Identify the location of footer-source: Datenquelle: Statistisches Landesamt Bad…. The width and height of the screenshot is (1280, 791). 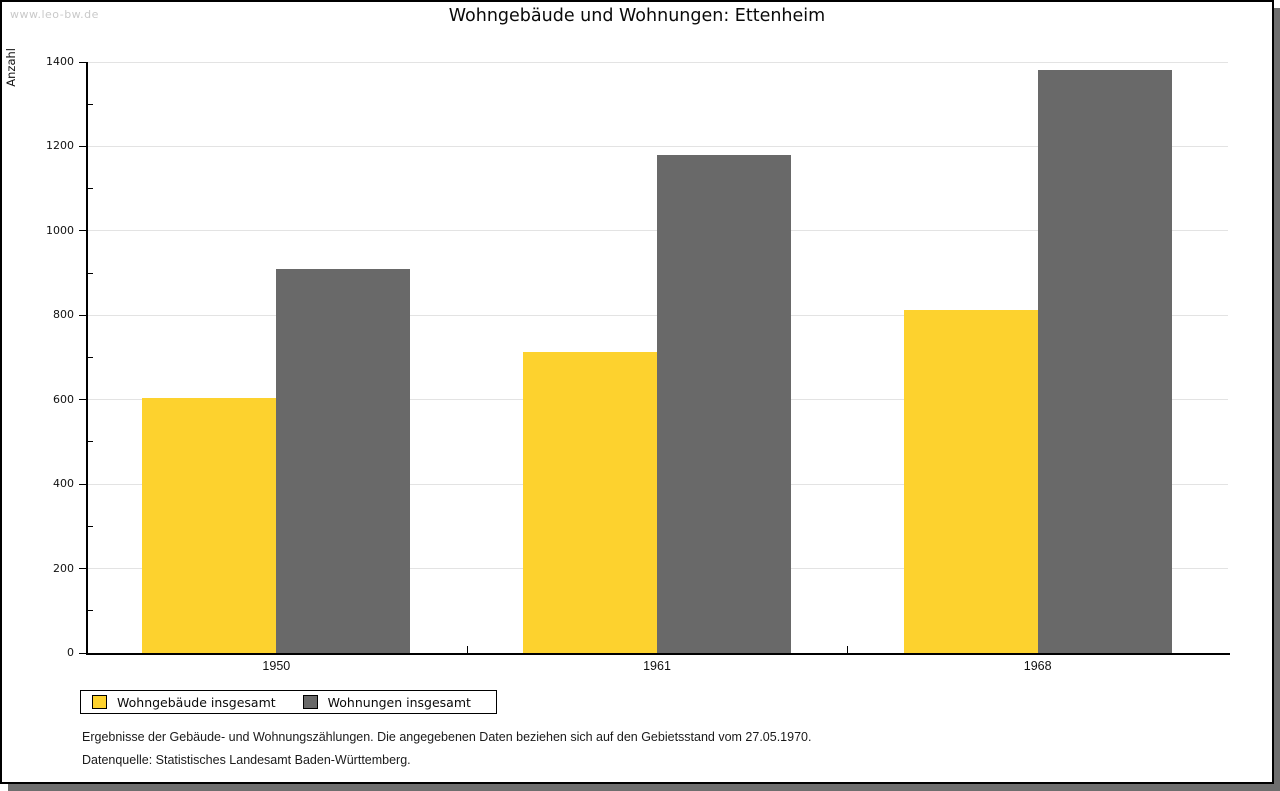
(246, 760).